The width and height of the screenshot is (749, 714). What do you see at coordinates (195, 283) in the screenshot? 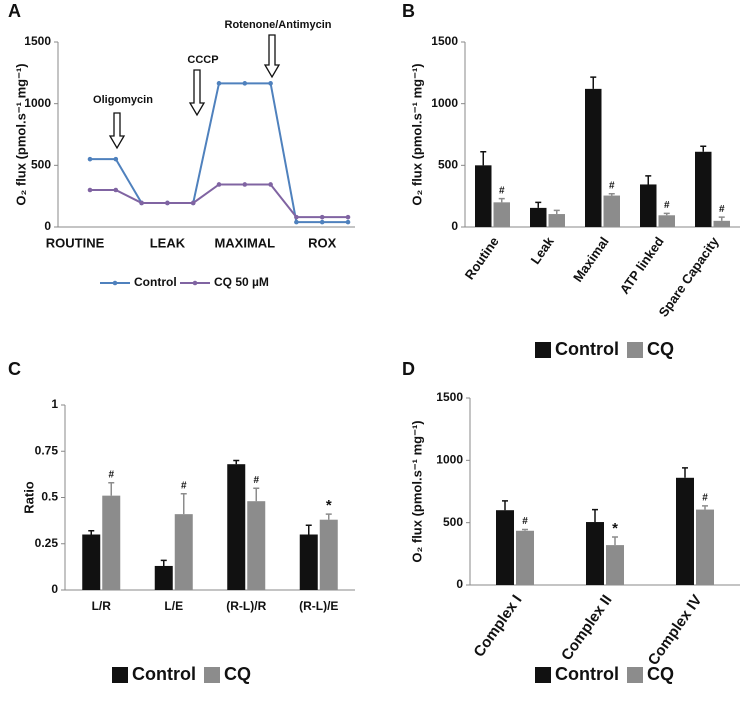
I see `legend-point` at bounding box center [195, 283].